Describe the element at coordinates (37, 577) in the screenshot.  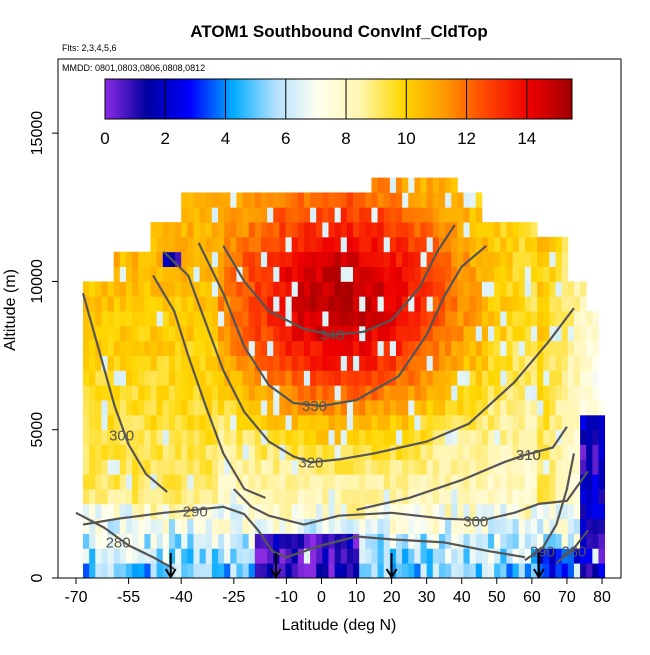
I see `y-tick-label: 0` at that location.